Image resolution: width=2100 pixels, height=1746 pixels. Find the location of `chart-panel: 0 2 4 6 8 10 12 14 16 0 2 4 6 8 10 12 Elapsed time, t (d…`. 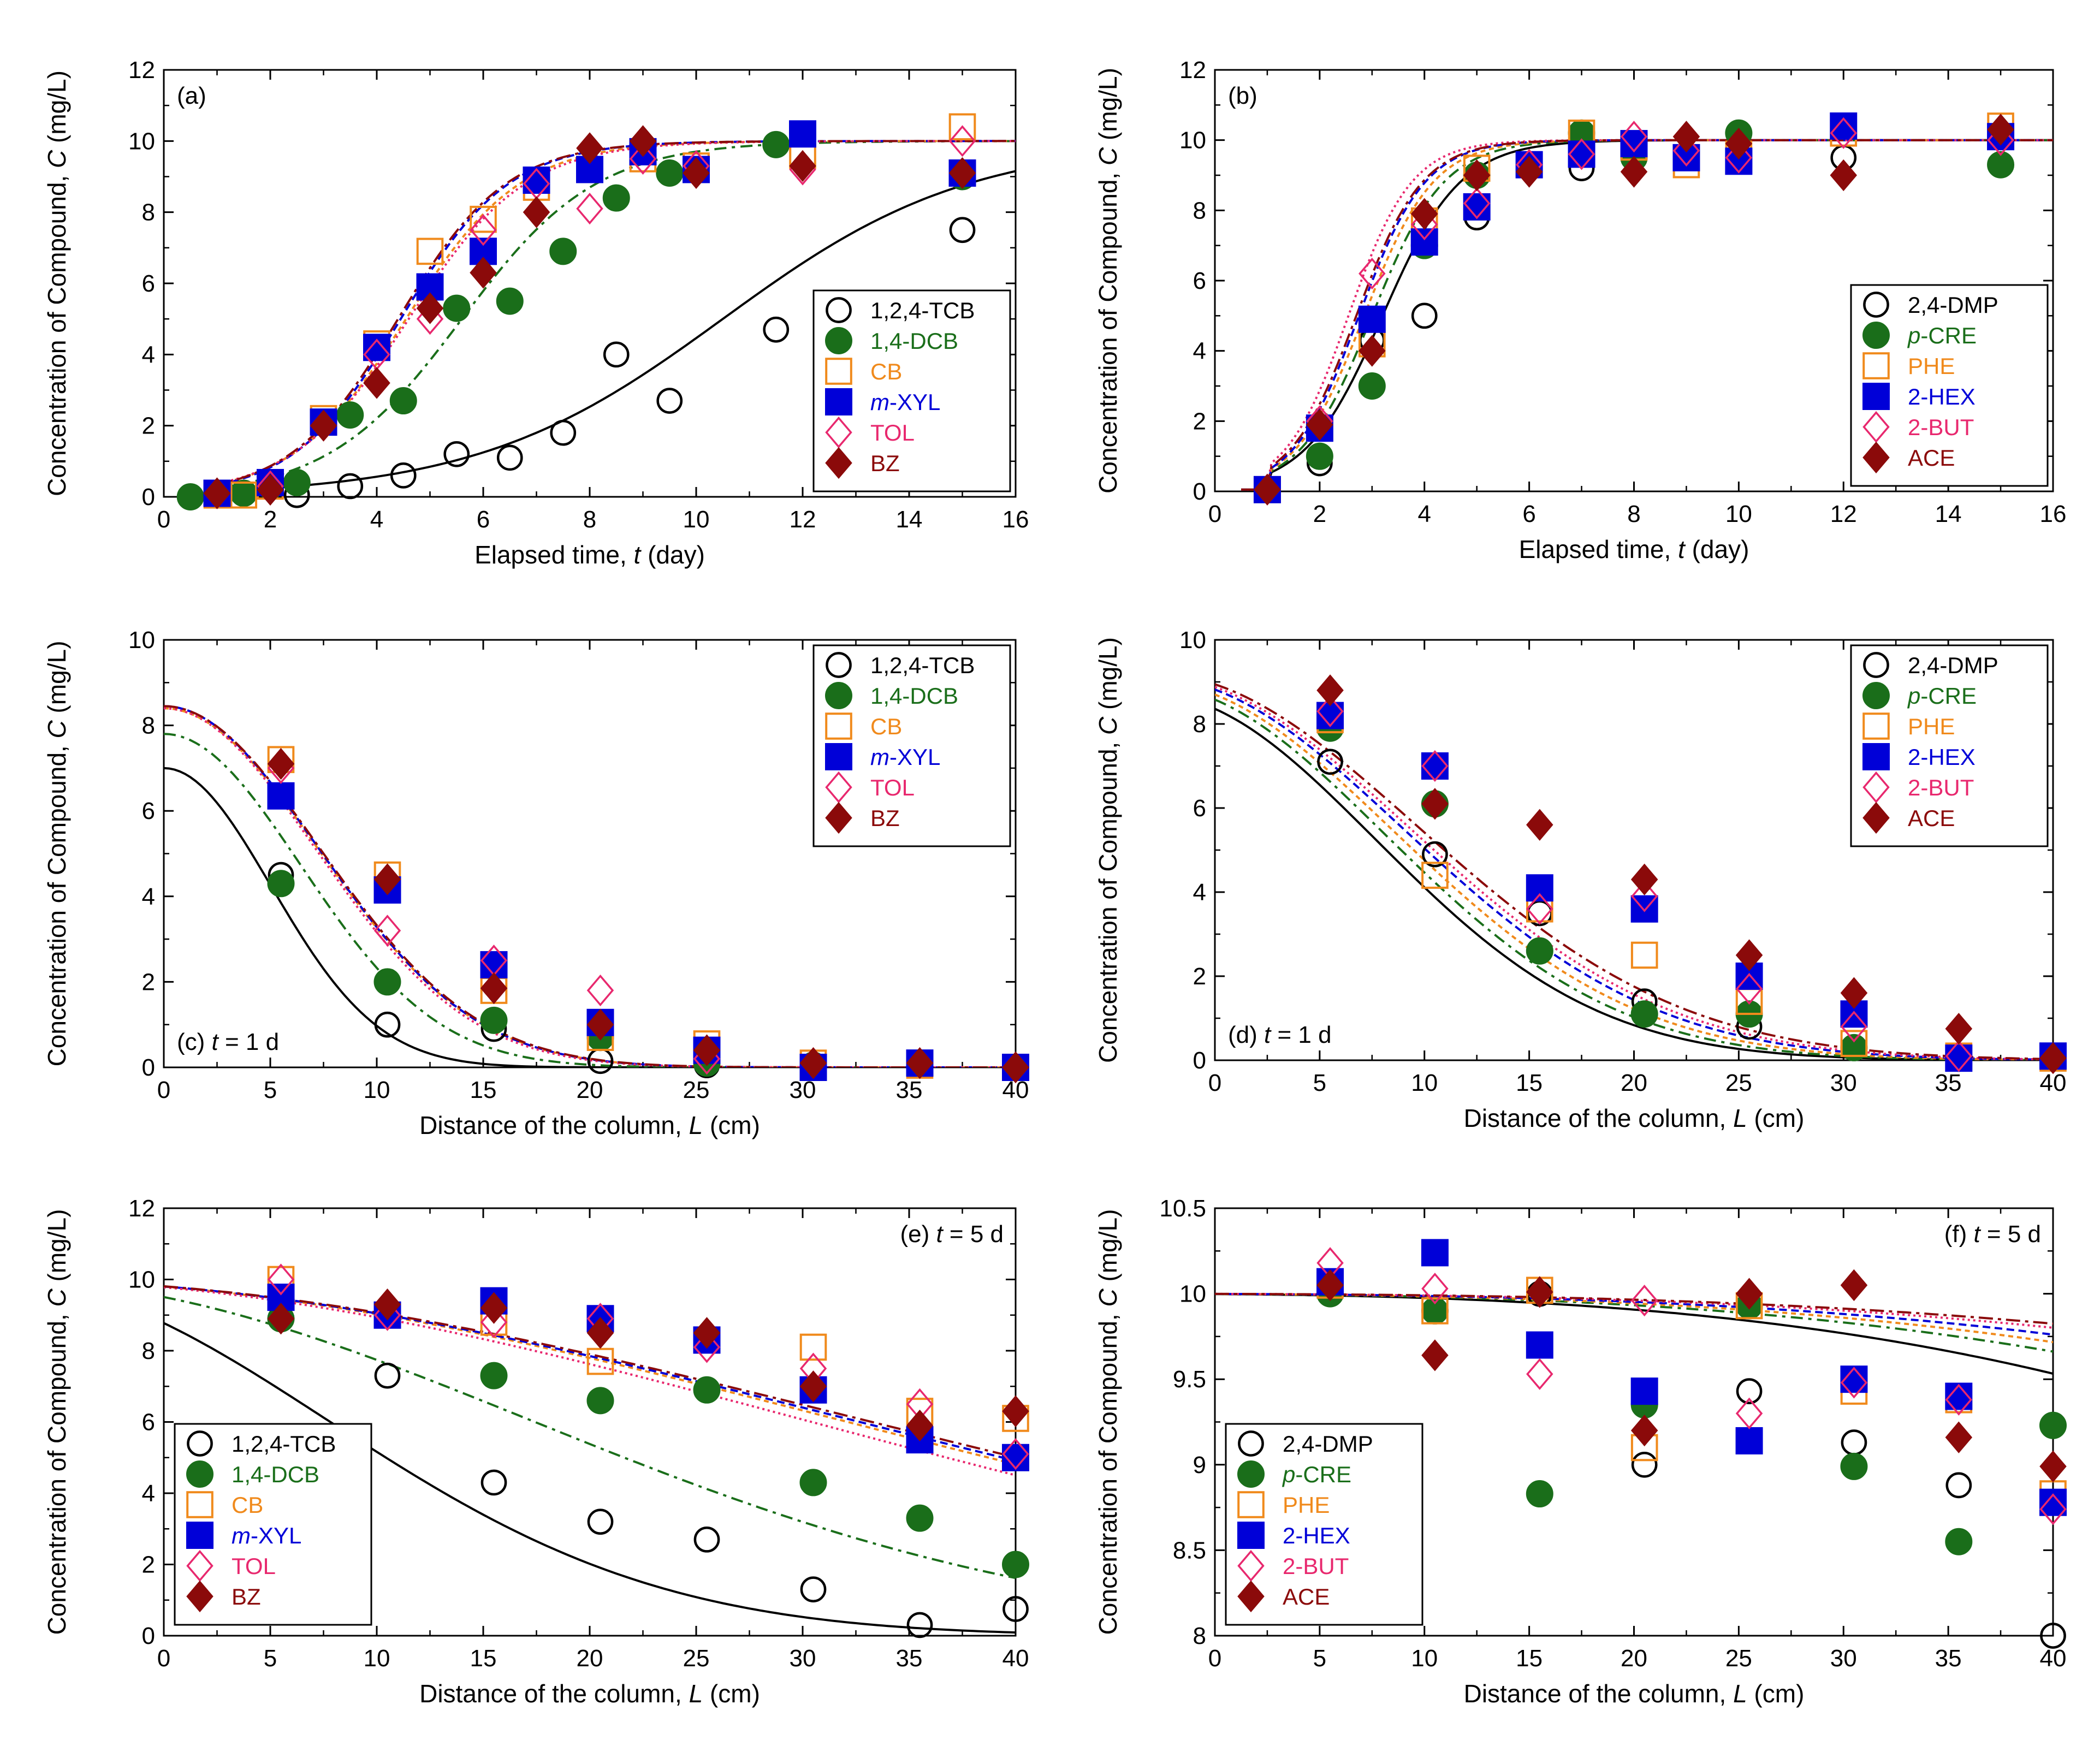

chart-panel: 0 2 4 6 8 10 12 14 16 0 2 4 6 8 10 12 Elapsed time, t (d… is located at coordinates (1580, 310).